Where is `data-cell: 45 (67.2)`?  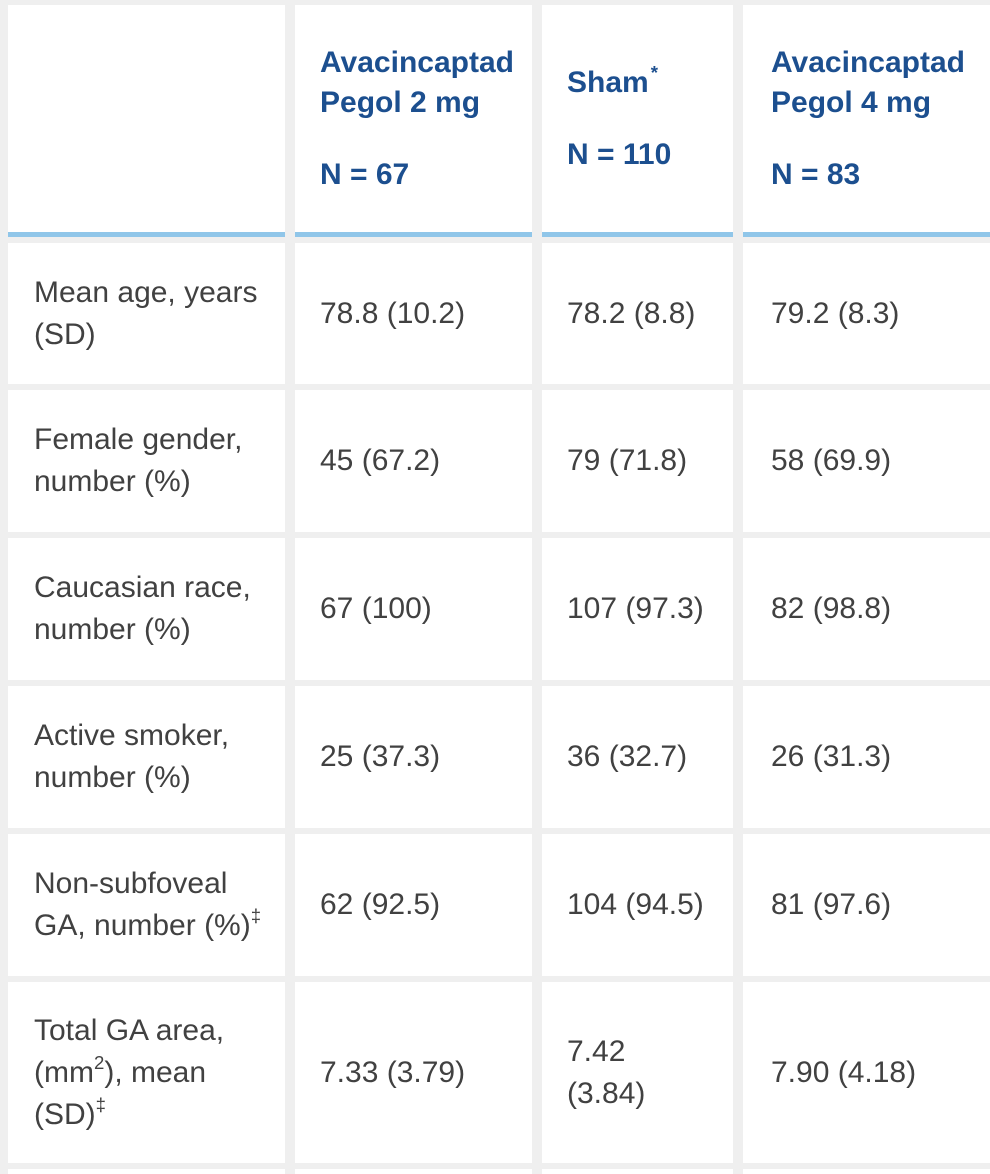 data-cell: 45 (67.2) is located at coordinates (413, 461).